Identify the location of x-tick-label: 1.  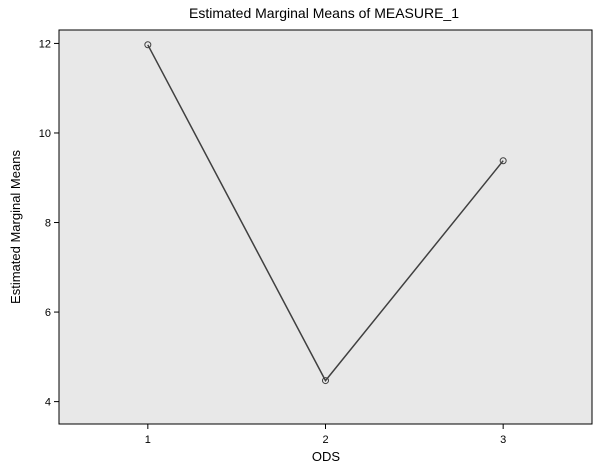
(148, 440).